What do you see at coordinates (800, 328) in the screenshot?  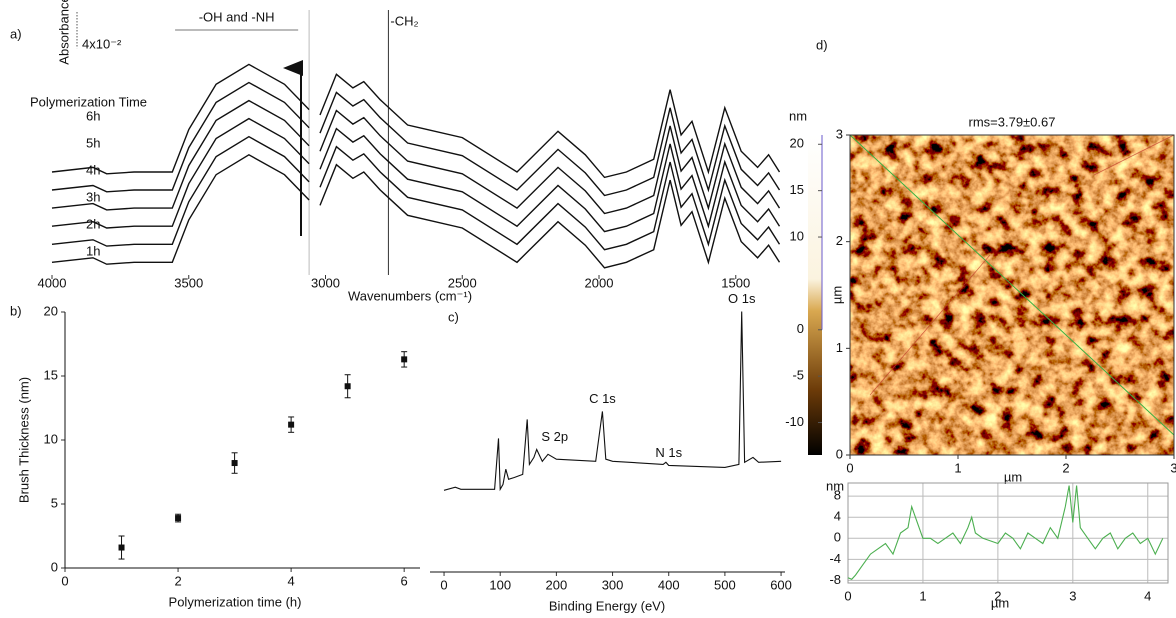 I see `colorbar-tick-label: 0` at bounding box center [800, 328].